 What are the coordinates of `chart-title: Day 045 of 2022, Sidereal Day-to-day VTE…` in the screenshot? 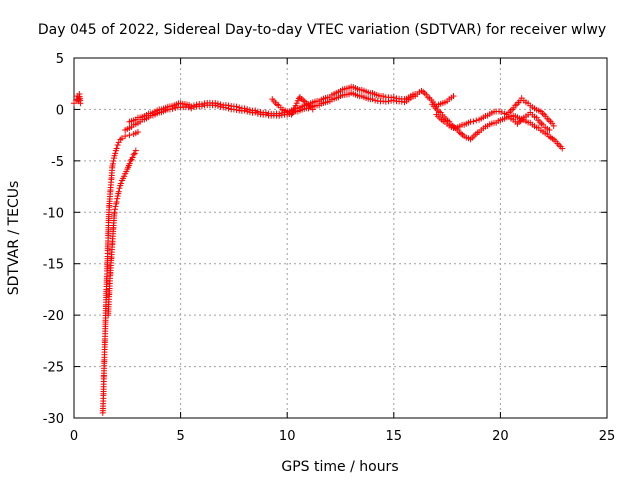 It's located at (322, 30).